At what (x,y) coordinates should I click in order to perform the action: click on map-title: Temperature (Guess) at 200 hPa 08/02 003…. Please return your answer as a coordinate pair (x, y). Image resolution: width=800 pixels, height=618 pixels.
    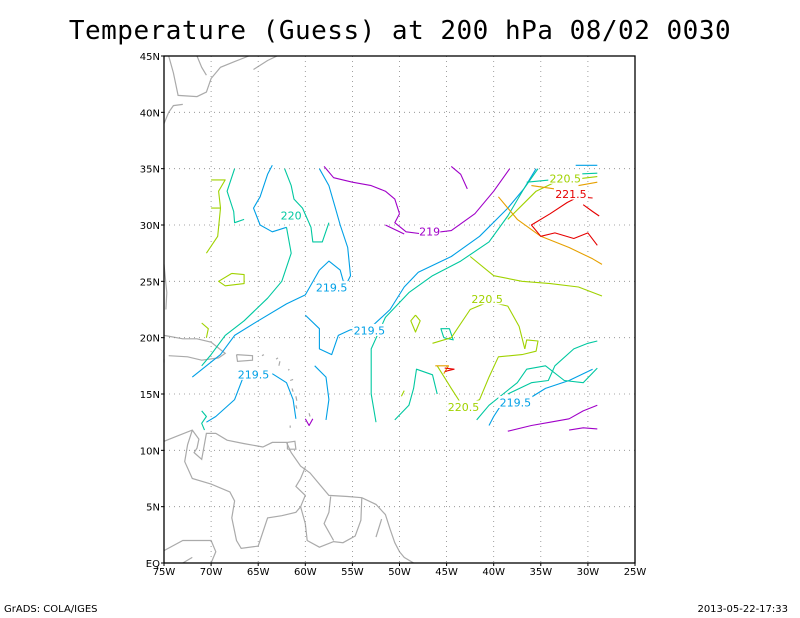
    Looking at the image, I should click on (400, 31).